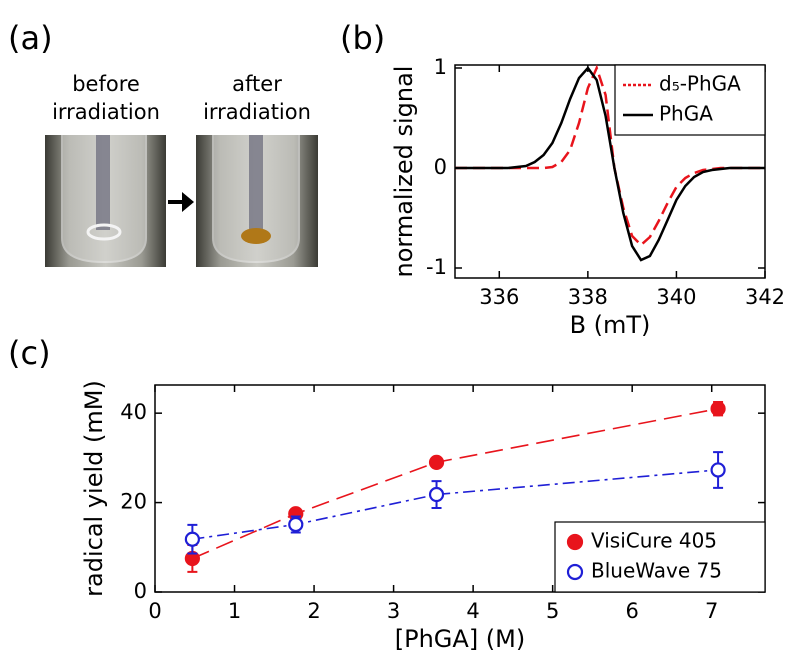  What do you see at coordinates (133, 502) in the screenshot?
I see `y-tick-label: 20` at bounding box center [133, 502].